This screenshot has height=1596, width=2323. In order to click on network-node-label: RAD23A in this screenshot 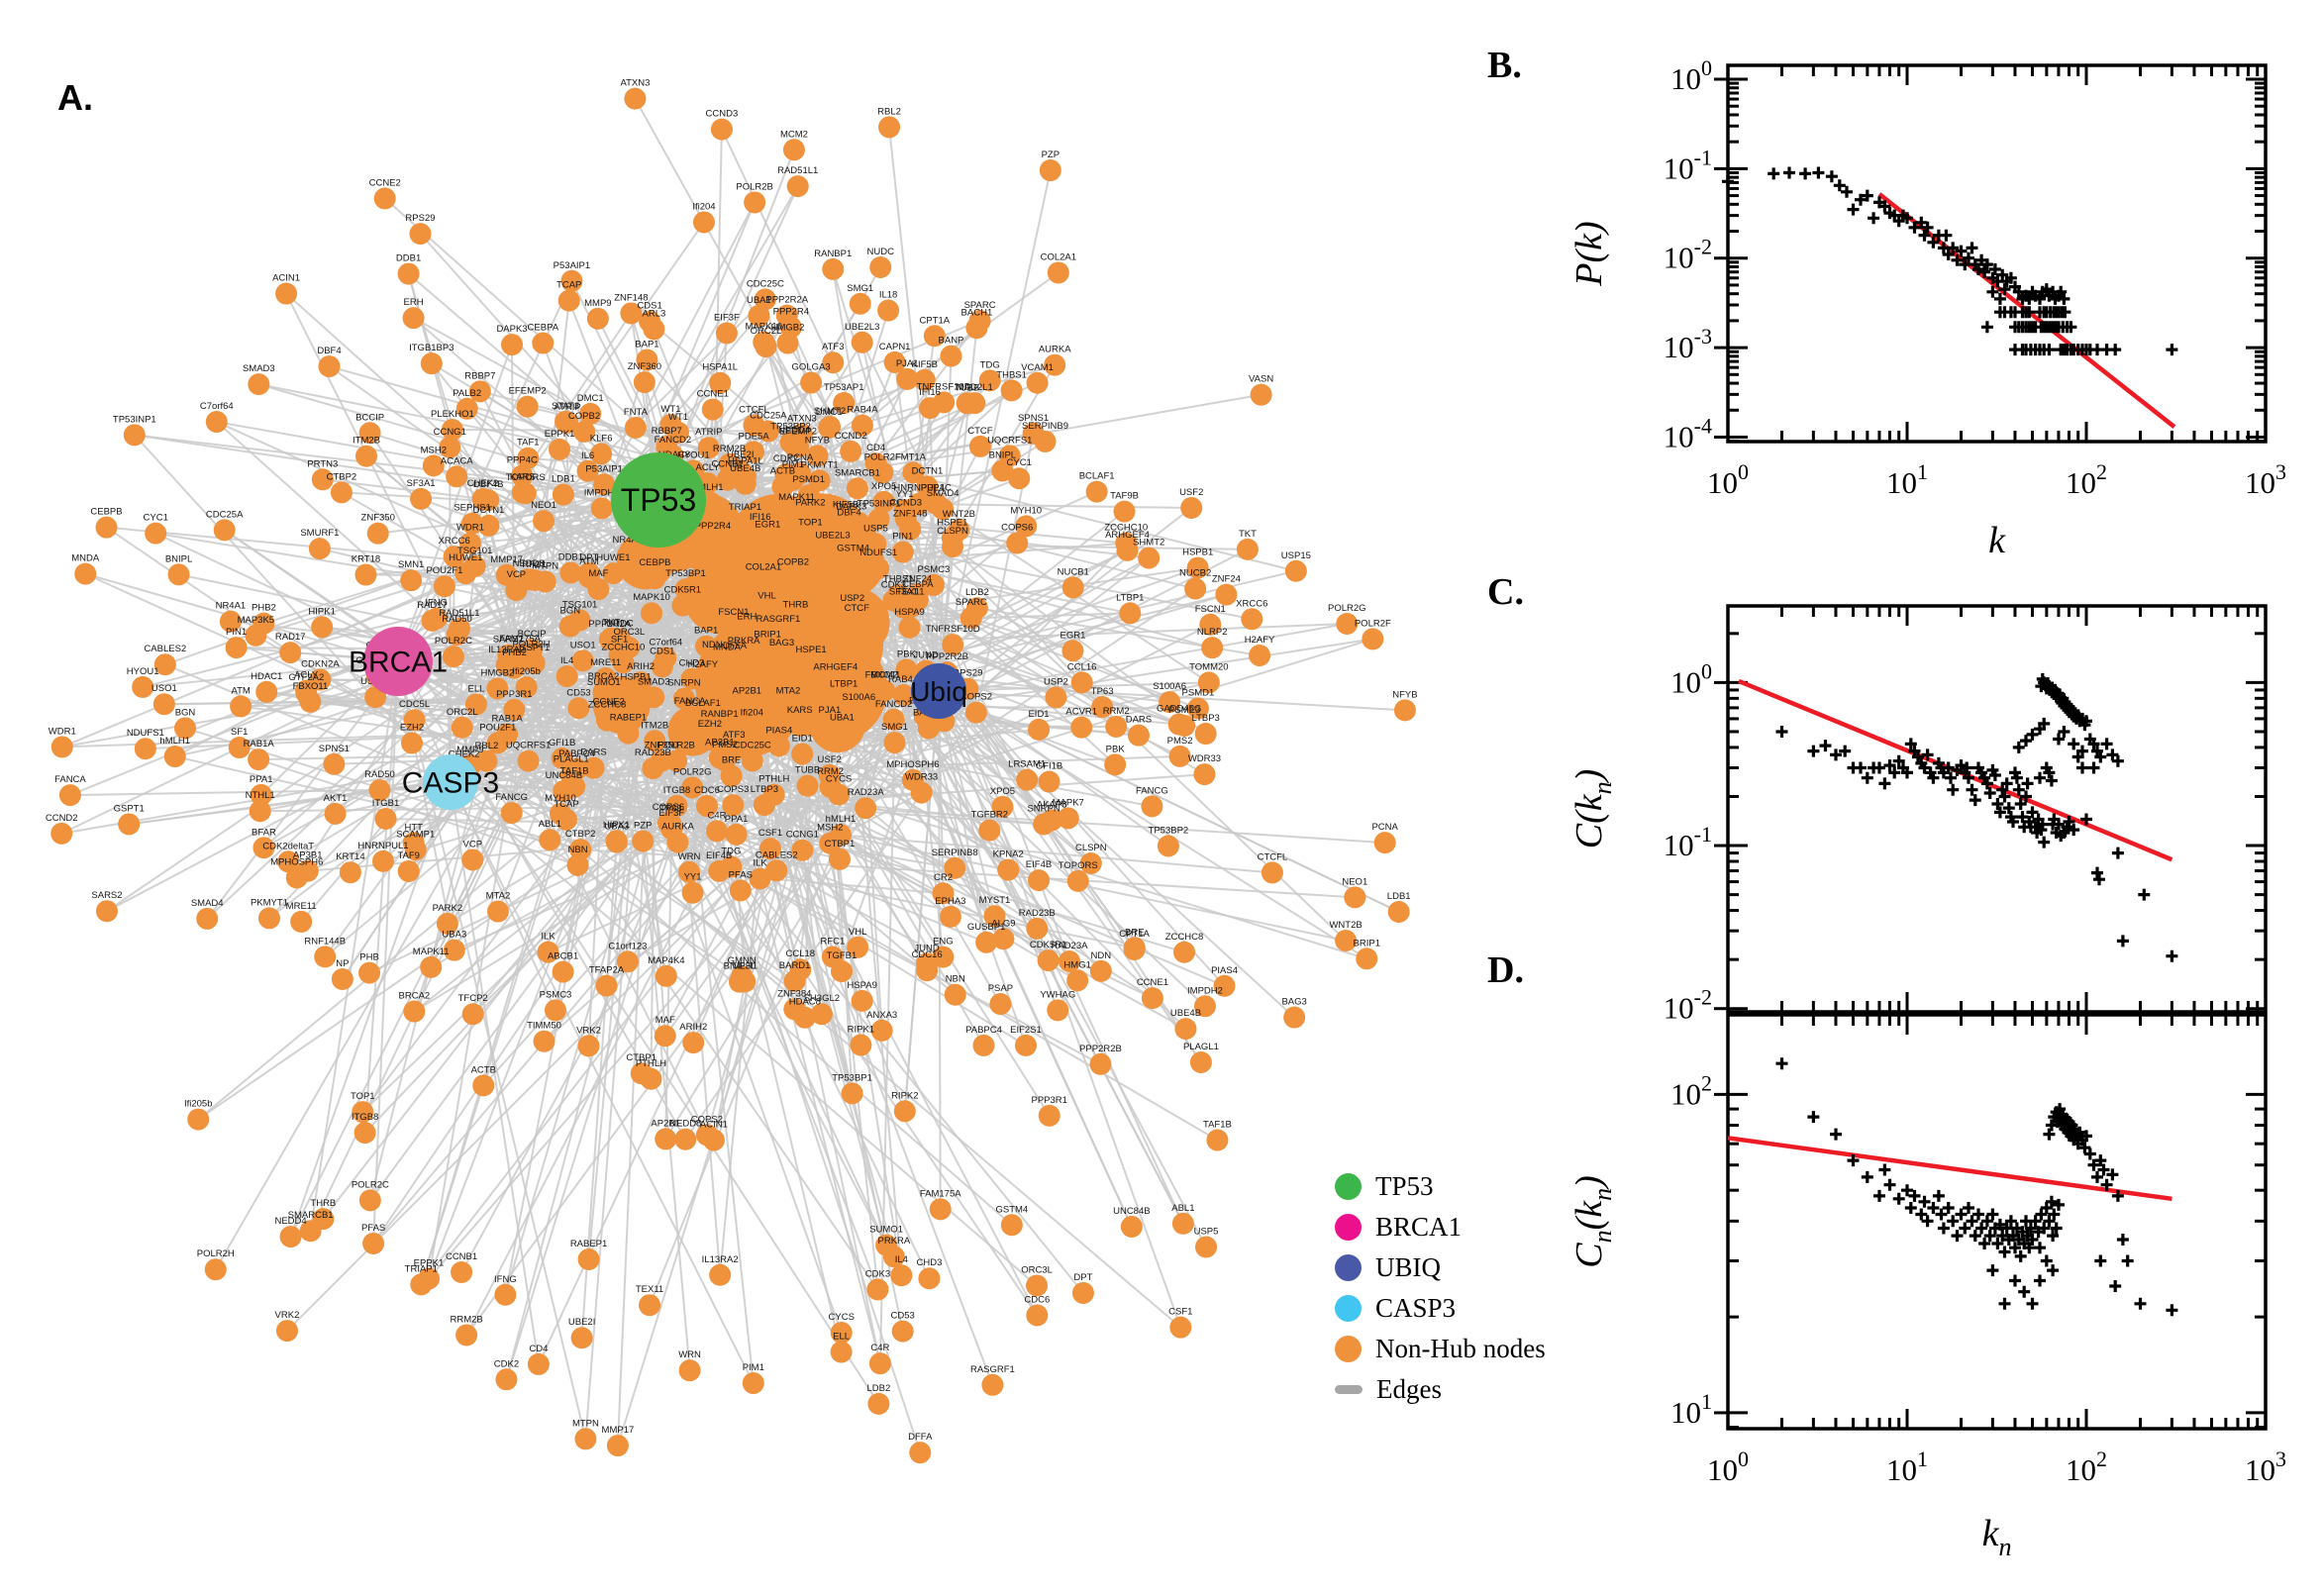, I will do `click(1070, 946)`.